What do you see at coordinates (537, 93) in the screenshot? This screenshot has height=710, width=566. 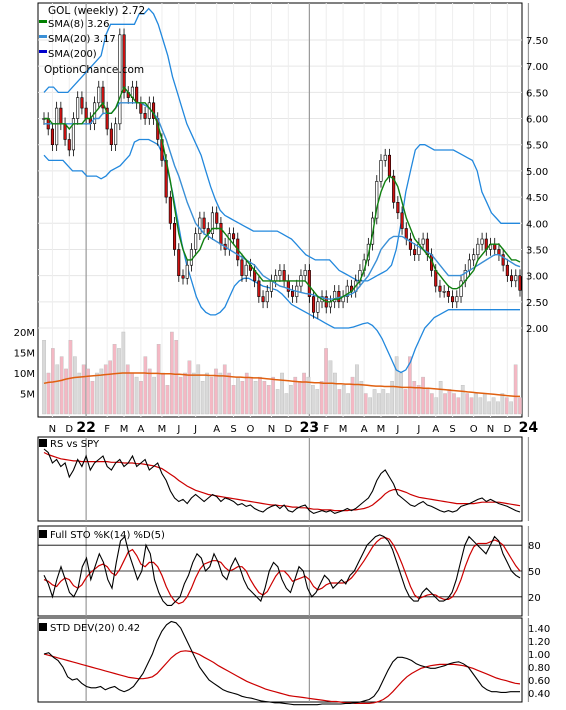 I see `price-tick-label: 6.50` at bounding box center [537, 93].